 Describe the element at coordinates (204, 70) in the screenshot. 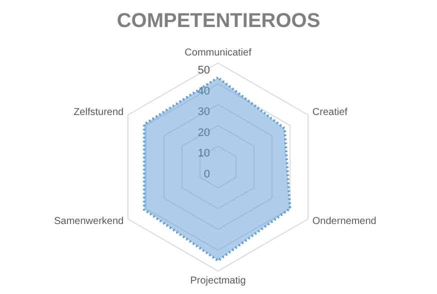

I see `y-tick-label: 50` at that location.